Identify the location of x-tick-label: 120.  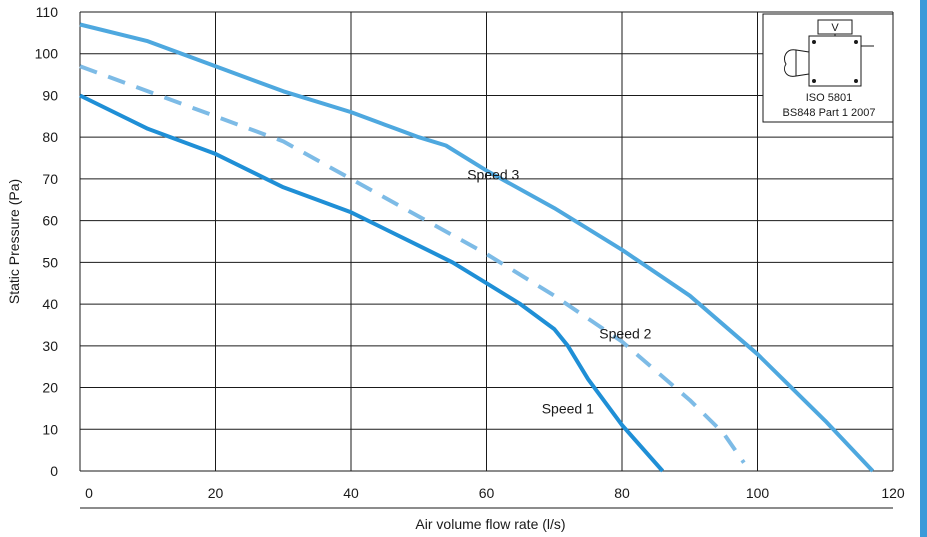
(893, 493).